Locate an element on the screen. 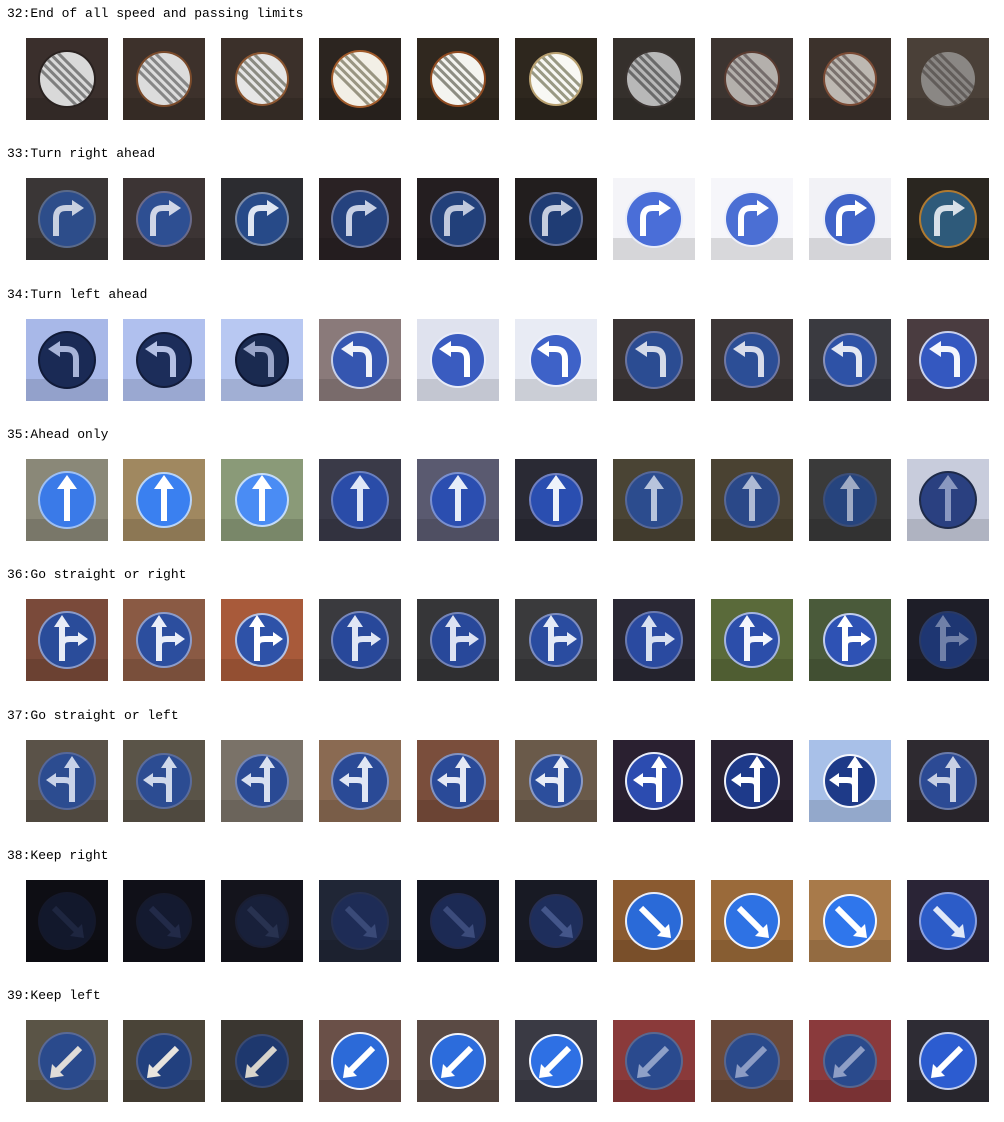 The width and height of the screenshot is (1004, 1122). class-section: 39:Keep left is located at coordinates (502, 1052).